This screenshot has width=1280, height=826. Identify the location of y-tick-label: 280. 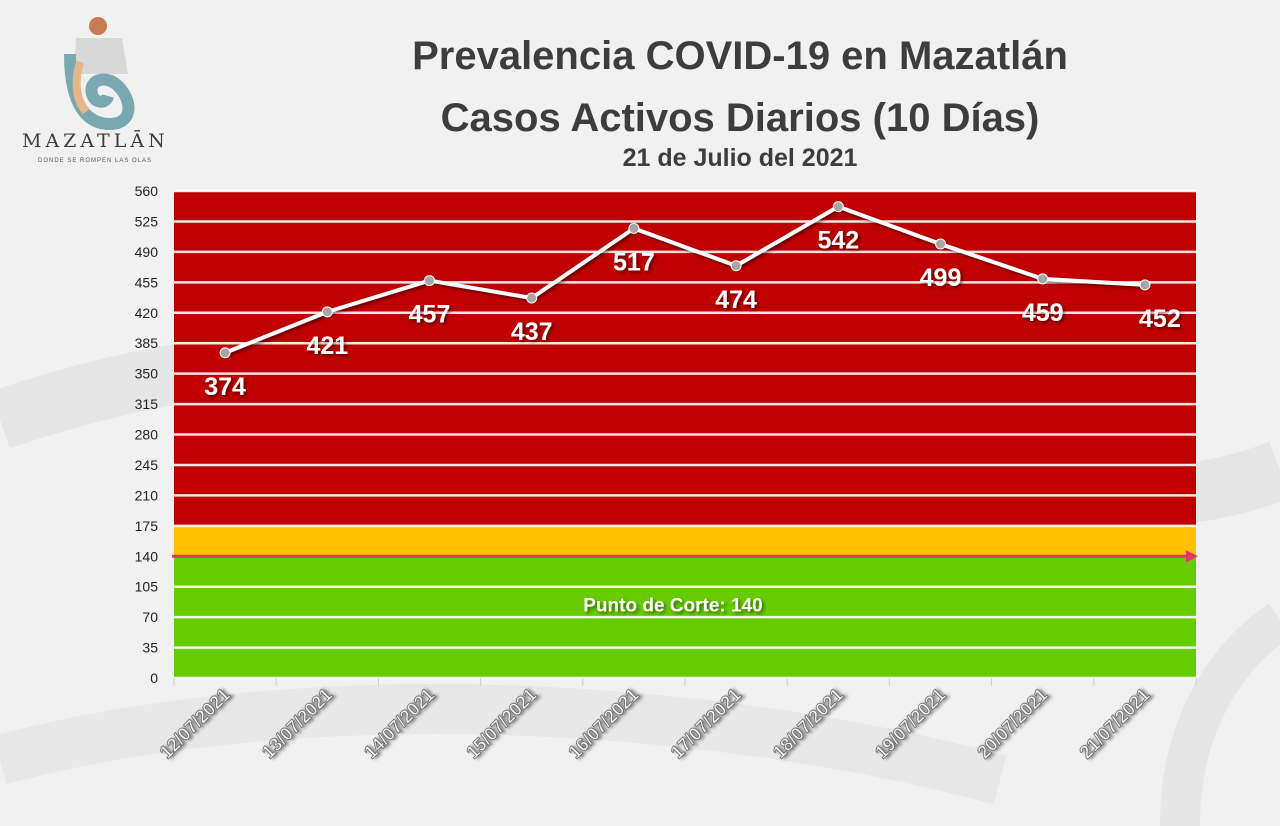
(147, 435).